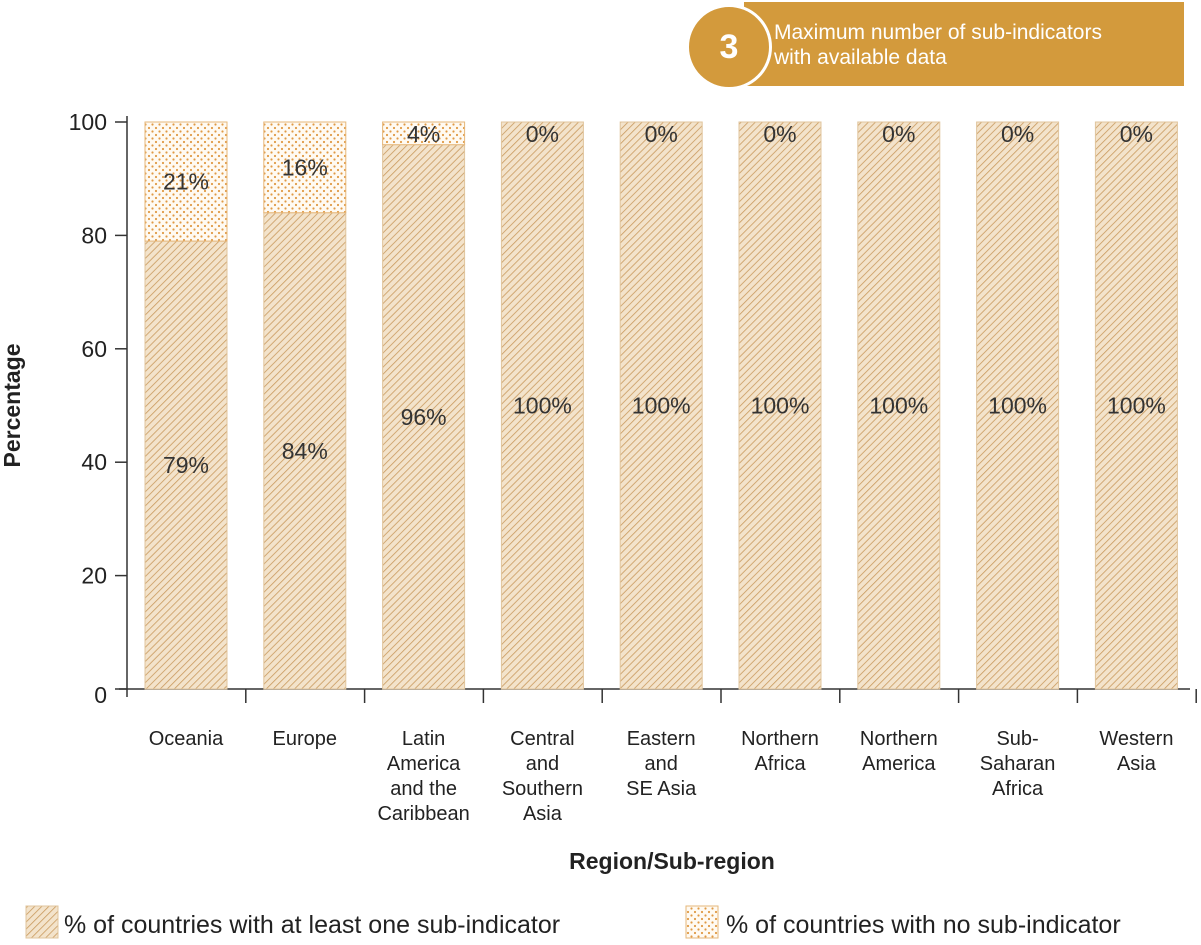 This screenshot has height=945, width=1201. Describe the element at coordinates (860, 57) in the screenshot. I see `badge-line-2: with available data` at that location.